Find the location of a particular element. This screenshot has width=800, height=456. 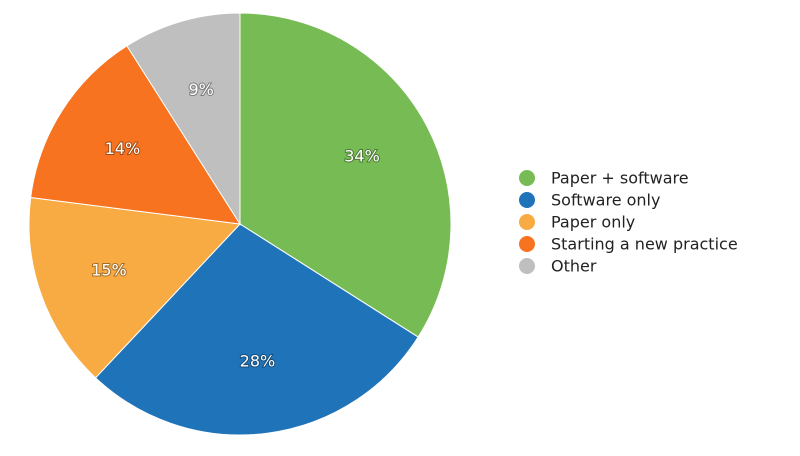

legend-label: Other is located at coordinates (574, 266).